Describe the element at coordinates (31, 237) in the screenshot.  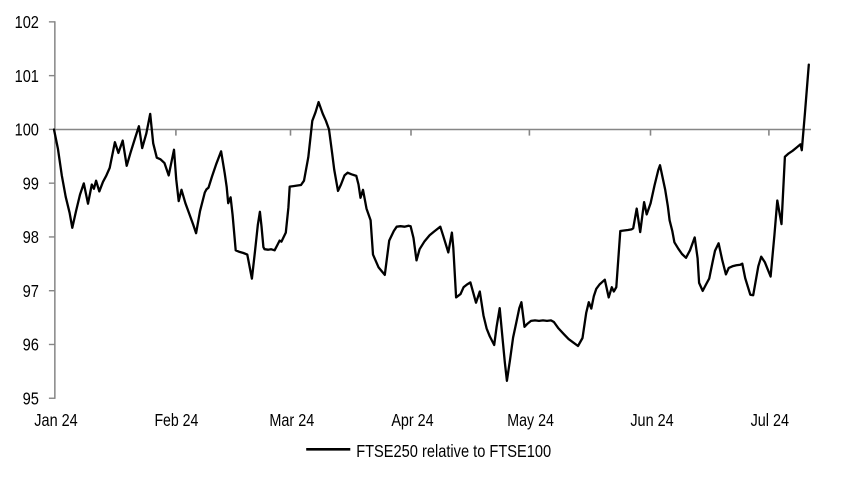
I see `svg-text: 98` at that location.